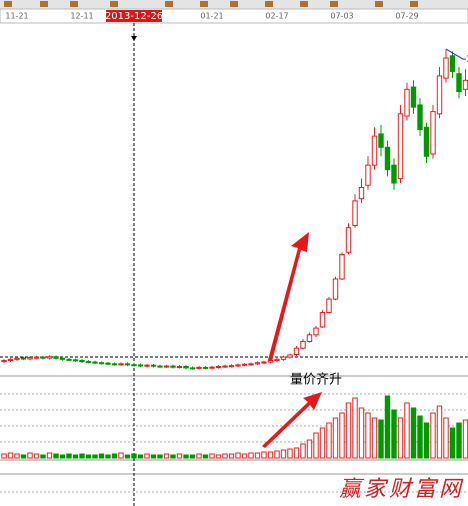 Image resolution: width=468 pixels, height=506 pixels. Describe the element at coordinates (16, 16) in the screenshot. I see `x-tick-label: 11-21` at that location.